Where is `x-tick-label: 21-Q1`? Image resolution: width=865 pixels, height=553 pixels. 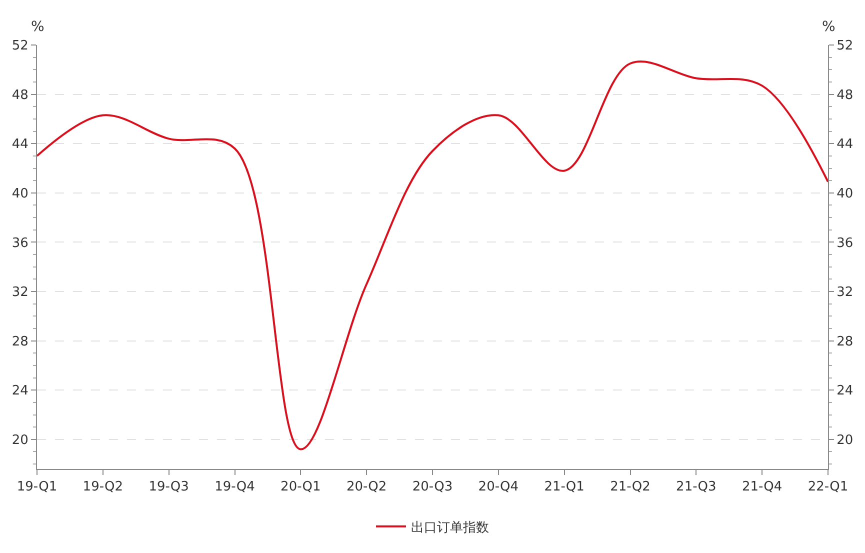 x-tick-label: 21-Q1 is located at coordinates (564, 487).